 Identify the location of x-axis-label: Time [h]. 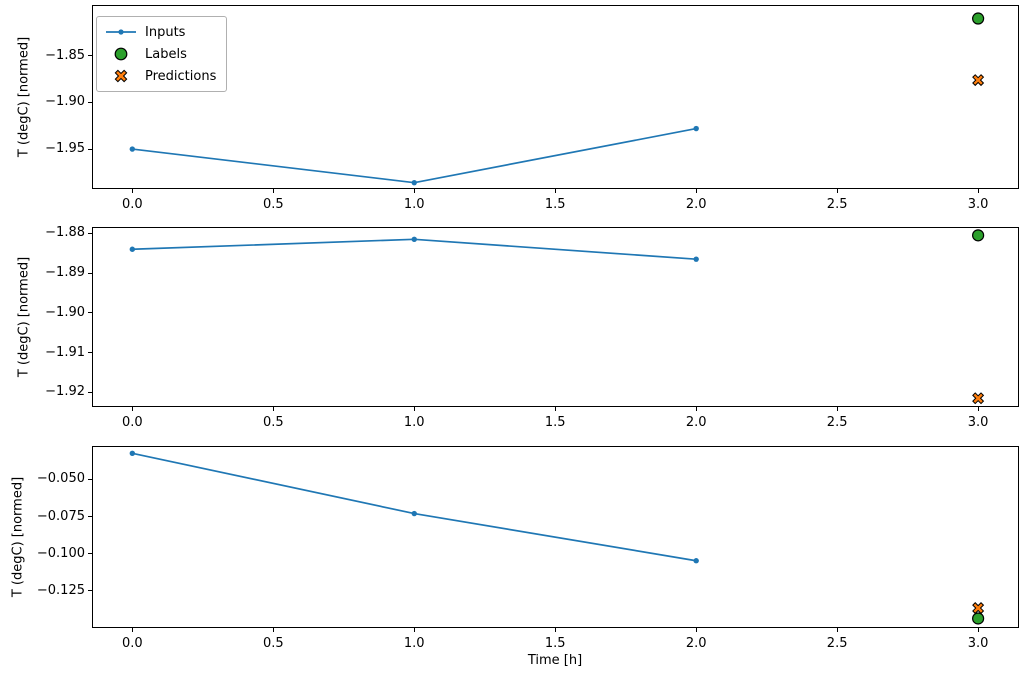
(555, 660).